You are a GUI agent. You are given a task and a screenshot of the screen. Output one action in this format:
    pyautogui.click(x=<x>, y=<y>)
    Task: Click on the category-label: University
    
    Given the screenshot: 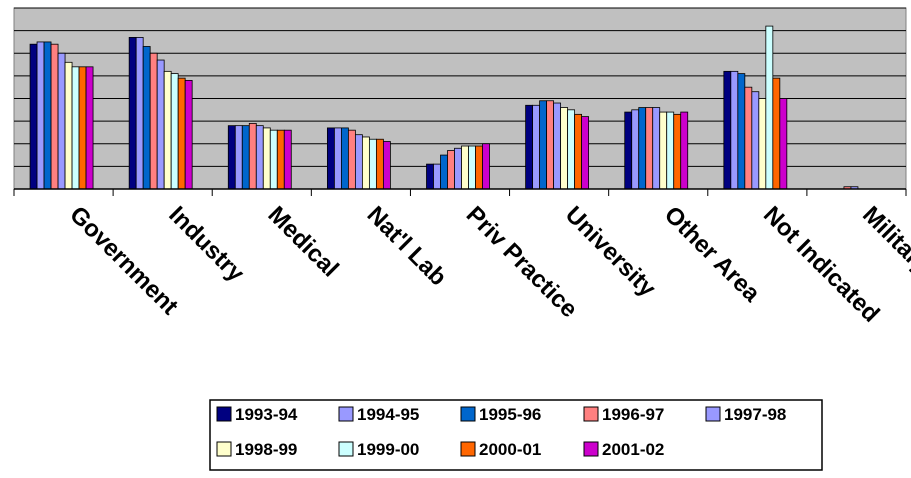 What is the action you would take?
    pyautogui.click(x=611, y=252)
    